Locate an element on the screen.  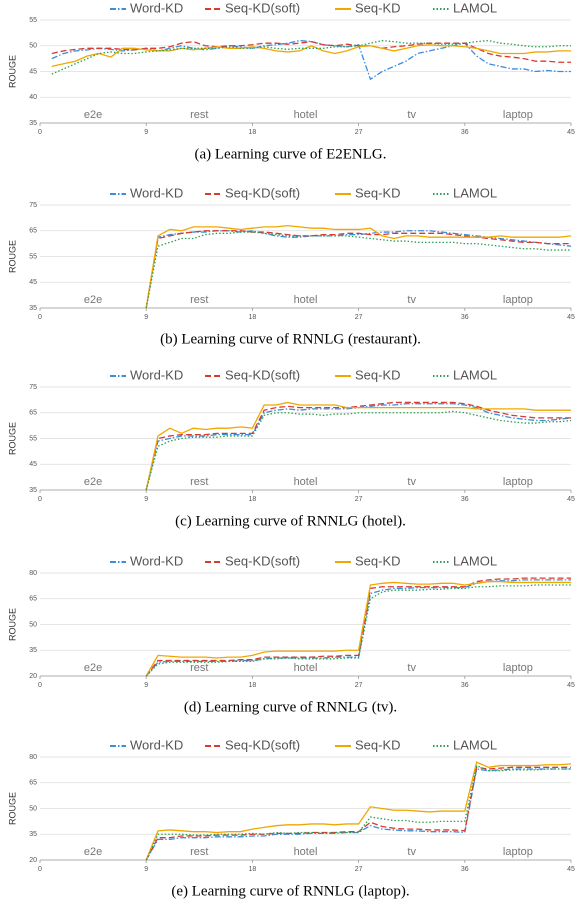
caption: (c) Learning curve of RNNLG (hotel). is located at coordinates (290, 521).